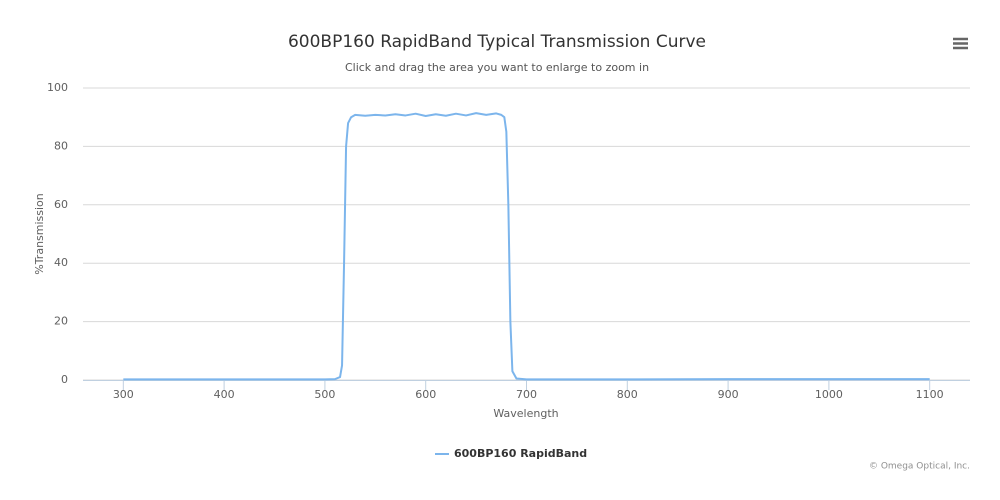  I want to click on y-tick-label: 40, so click(61, 262).